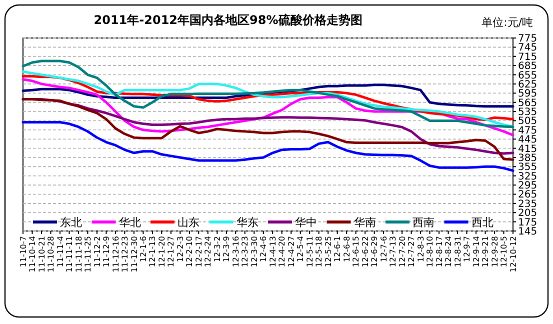  I want to click on x-tick-label: 11-12-23, so click(125, 254).